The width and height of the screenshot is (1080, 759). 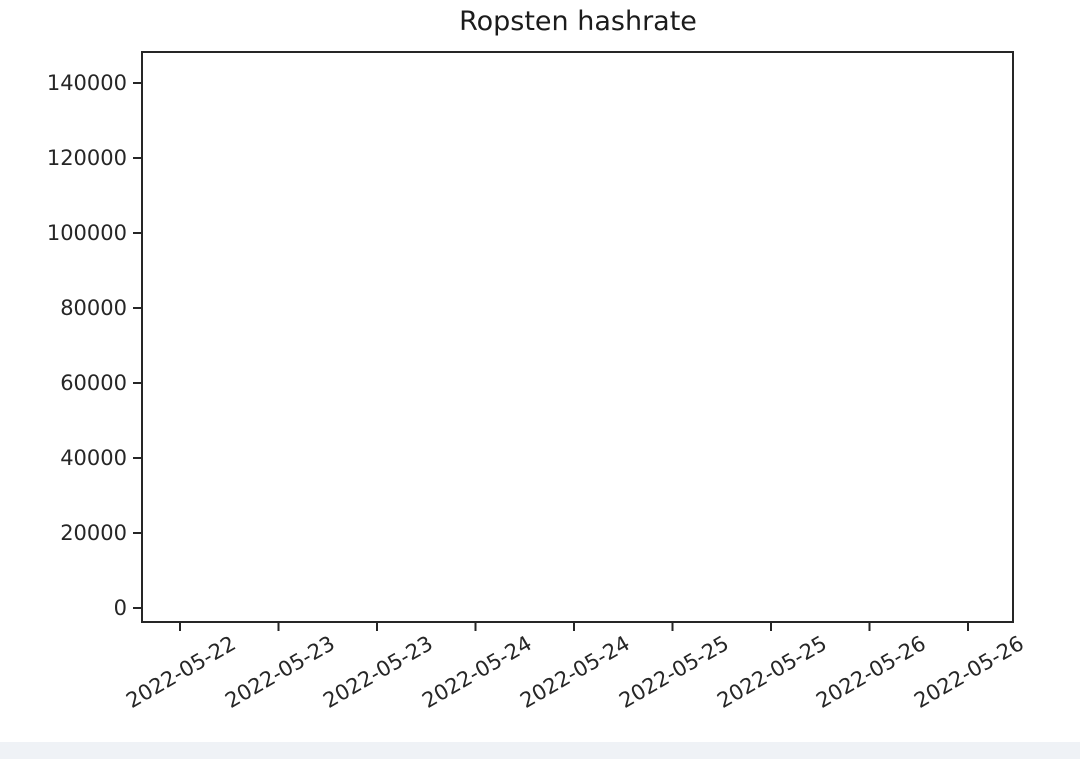 What do you see at coordinates (93, 458) in the screenshot?
I see `y-tick-label: 40000` at bounding box center [93, 458].